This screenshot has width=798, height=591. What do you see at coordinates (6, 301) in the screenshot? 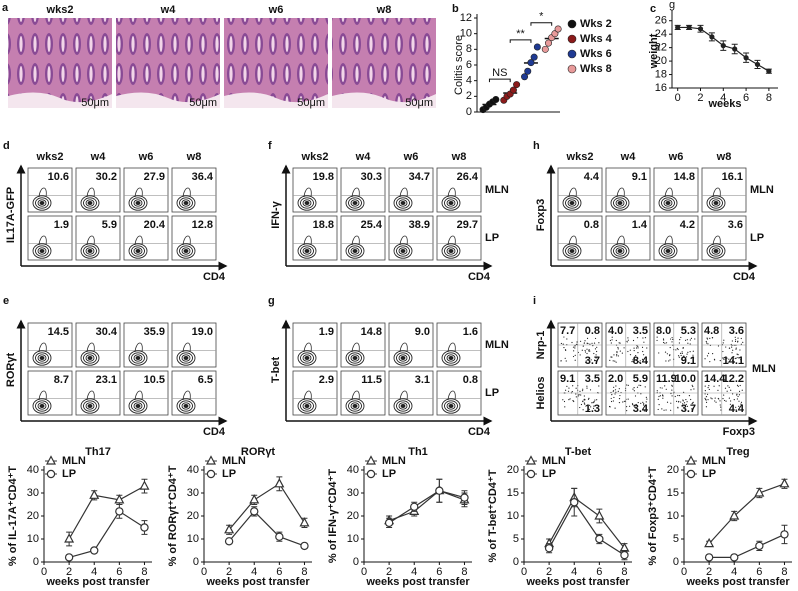
I see `panel-letter: e` at bounding box center [6, 301].